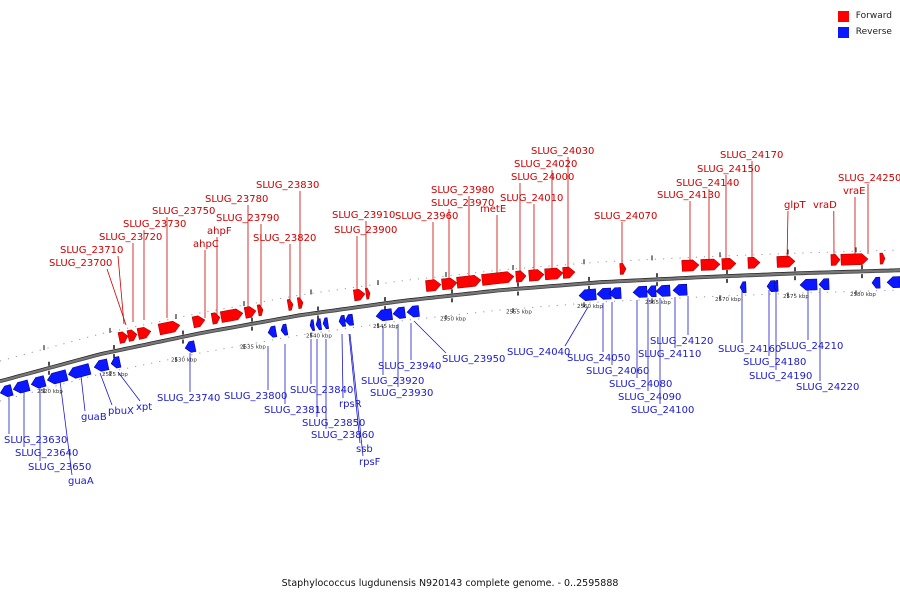 The height and width of the screenshot is (600, 900). What do you see at coordinates (321, 390) in the screenshot?
I see `reverse-gene-label: SLUG_23840` at bounding box center [321, 390].